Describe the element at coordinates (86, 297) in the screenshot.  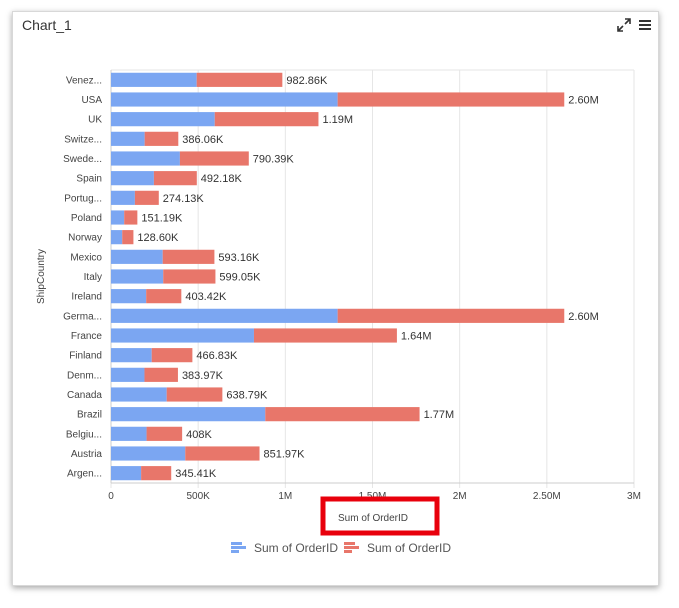
I see `y-tick-label: Ireland` at that location.